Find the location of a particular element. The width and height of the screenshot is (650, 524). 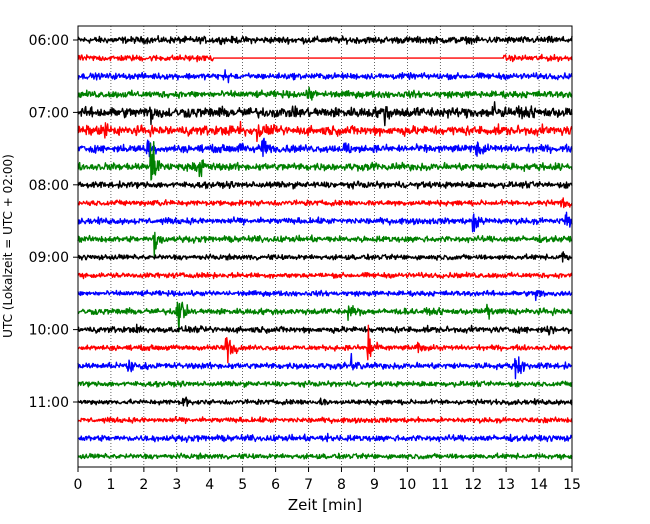

x-ticks: 0 1 2 3 4 5 6 7 8 9 10 11 12 13 14 15 is located at coordinates (327, 480).